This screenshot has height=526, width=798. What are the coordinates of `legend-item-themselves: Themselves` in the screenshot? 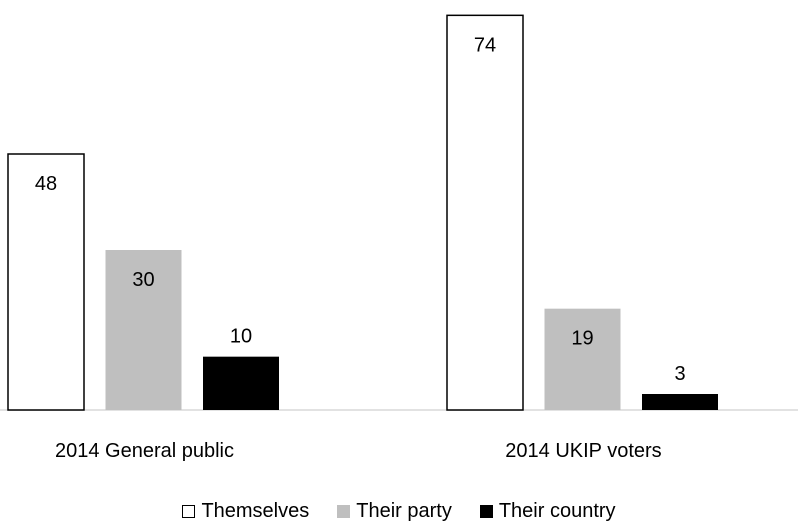 It's located at (245, 511).